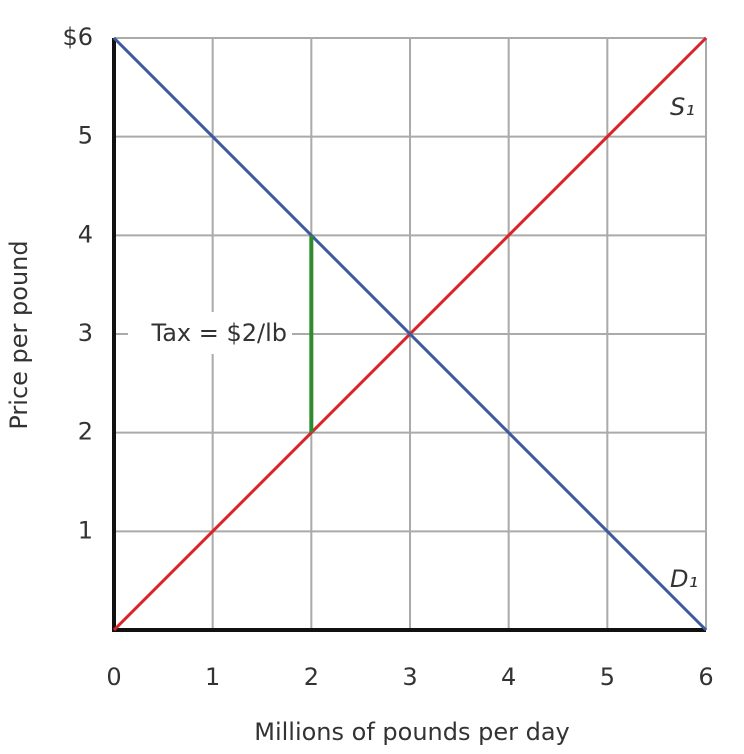 This screenshot has height=754, width=744. What do you see at coordinates (85, 432) in the screenshot?
I see `y-tick-label: 2` at bounding box center [85, 432].